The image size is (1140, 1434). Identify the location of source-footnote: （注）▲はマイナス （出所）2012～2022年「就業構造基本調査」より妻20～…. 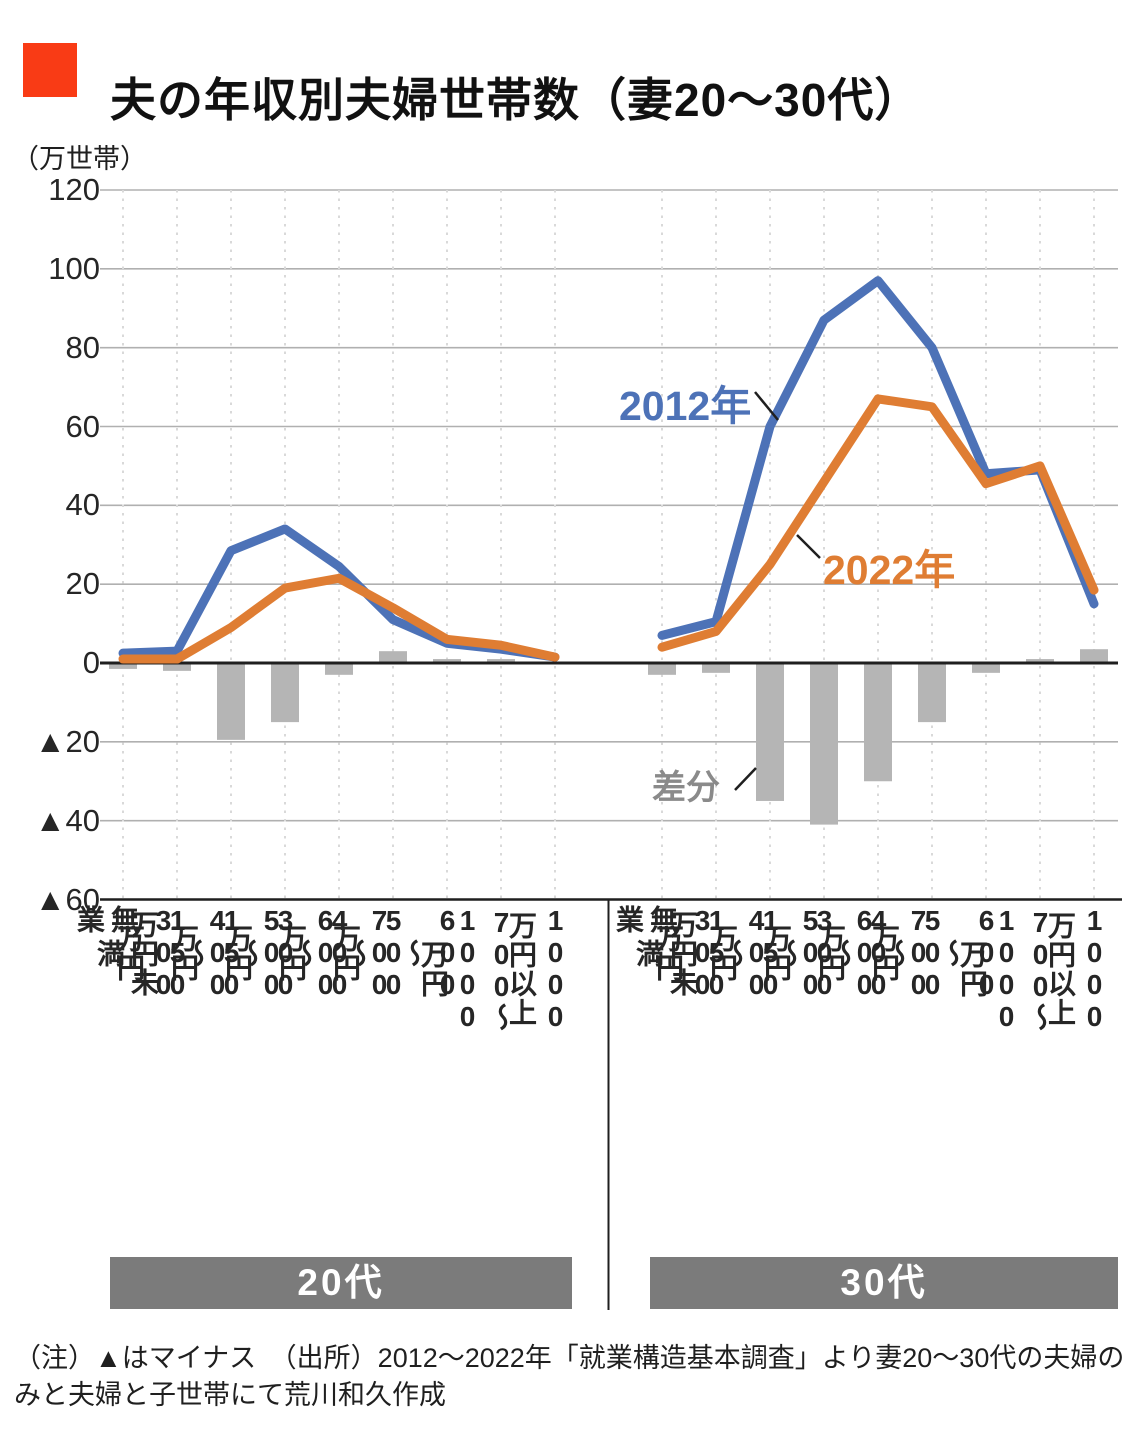
(569, 1377).